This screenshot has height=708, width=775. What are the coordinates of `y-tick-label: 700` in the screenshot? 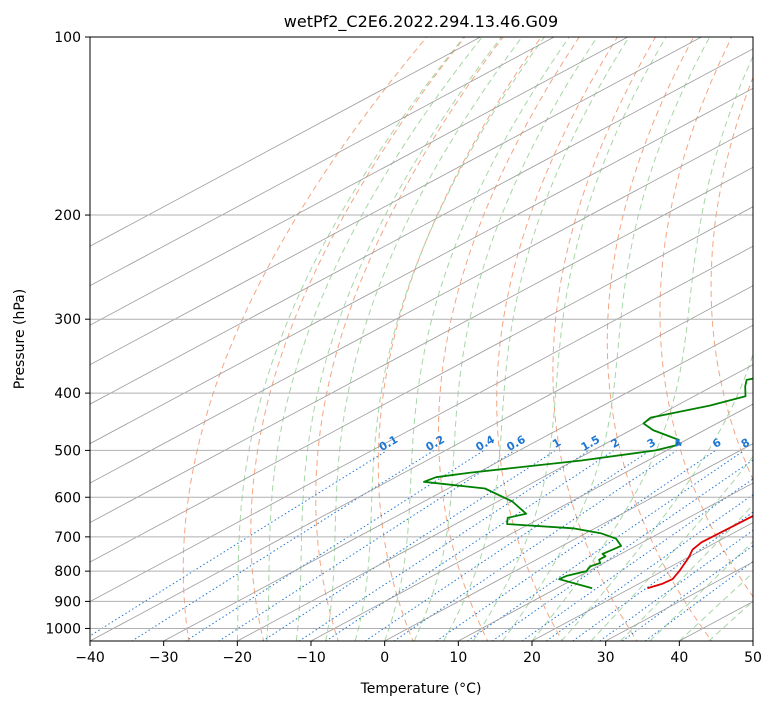 It's located at (67, 538).